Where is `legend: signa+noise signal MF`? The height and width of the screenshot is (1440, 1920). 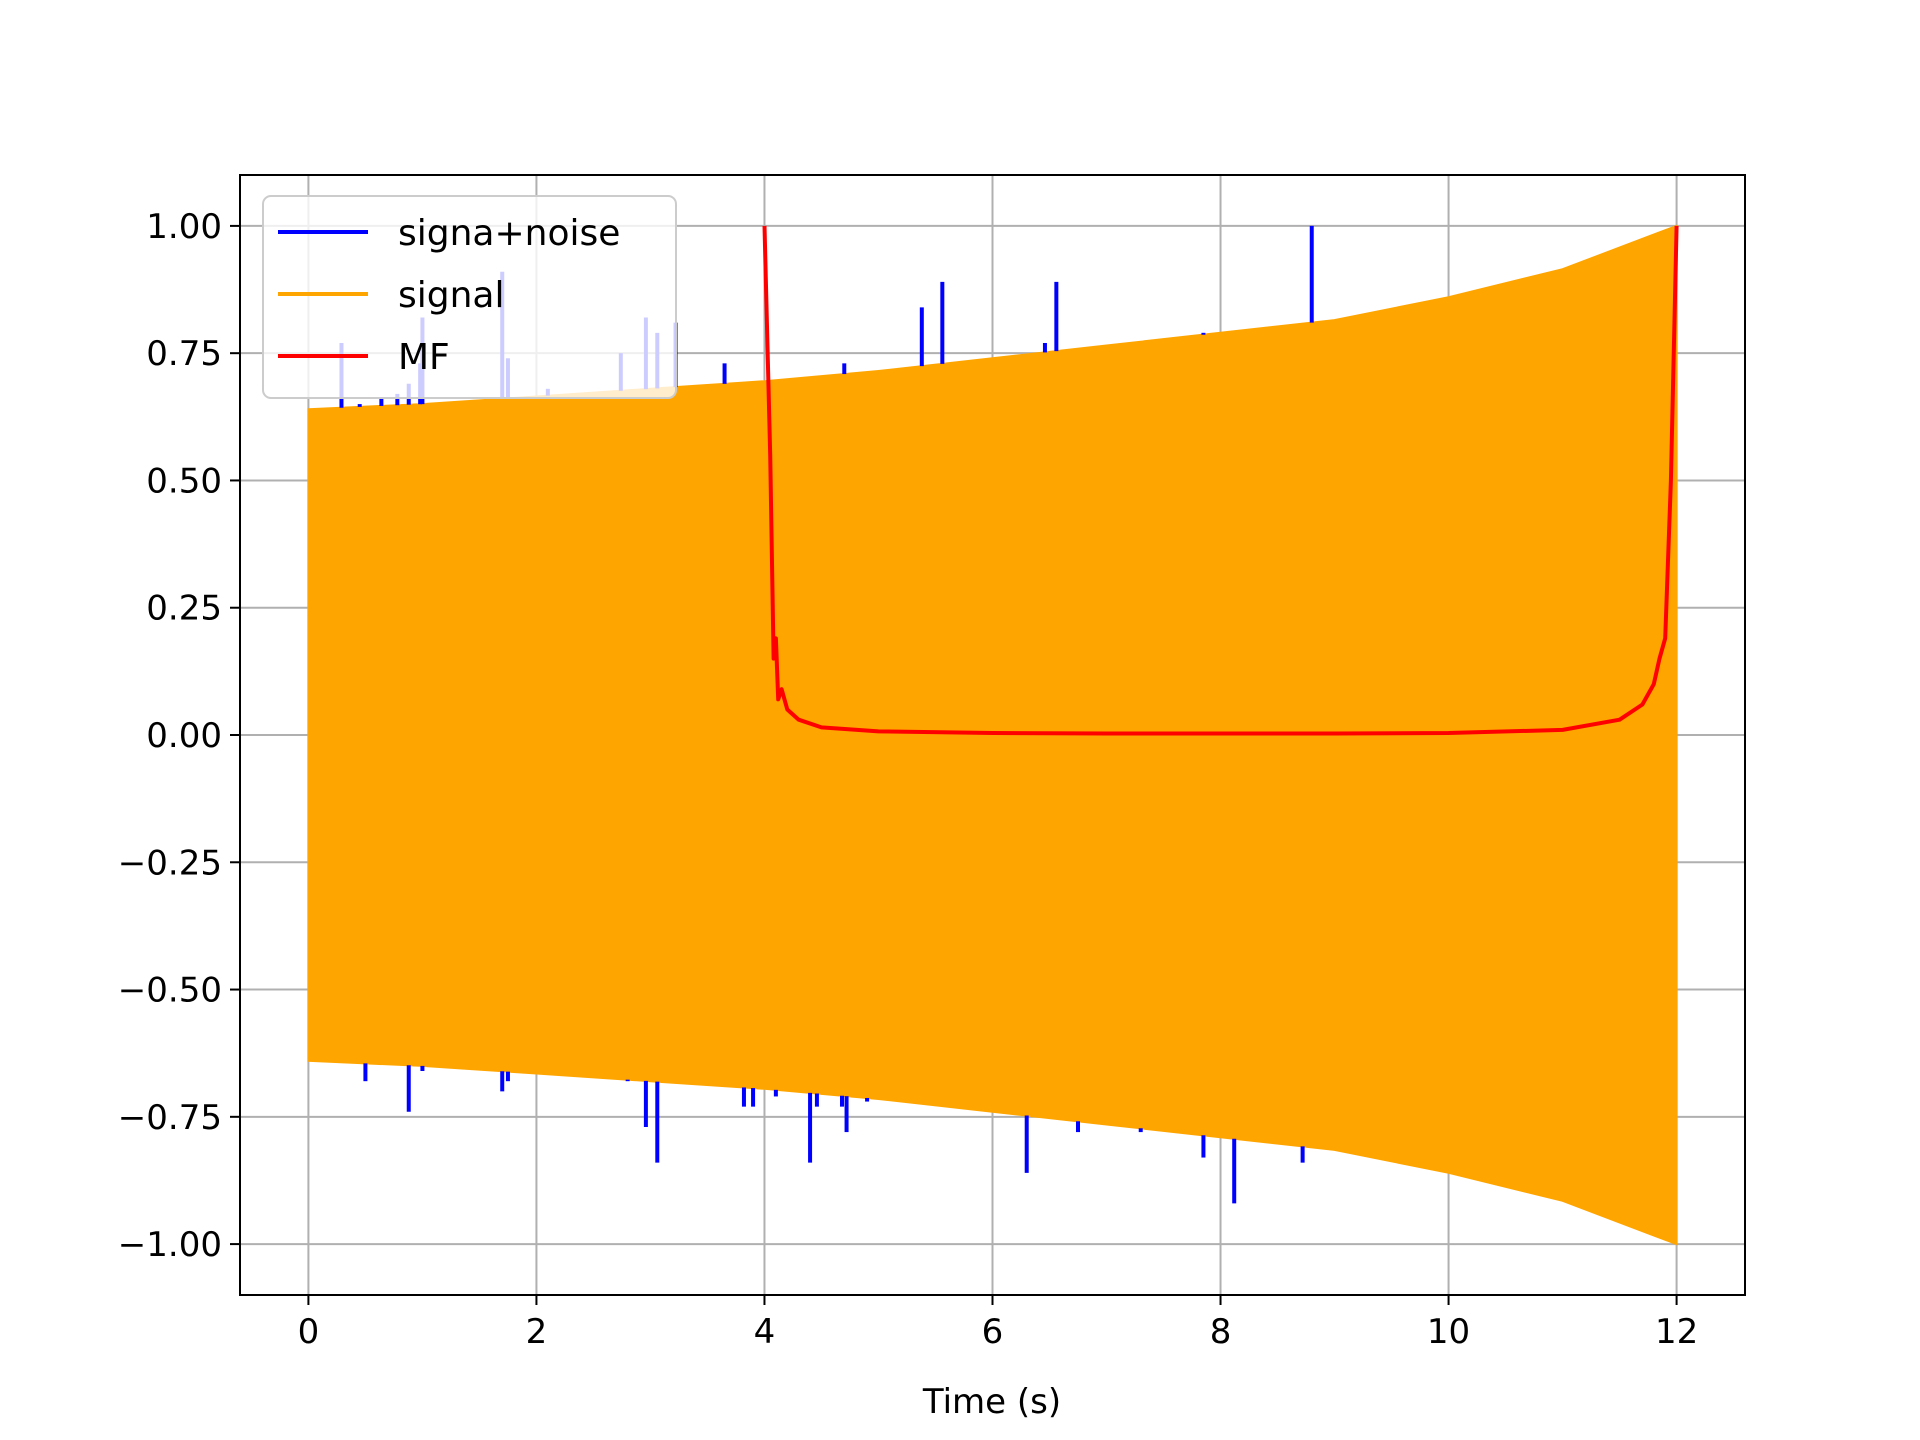
legend: signa+noise signal MF is located at coordinates (469, 297).